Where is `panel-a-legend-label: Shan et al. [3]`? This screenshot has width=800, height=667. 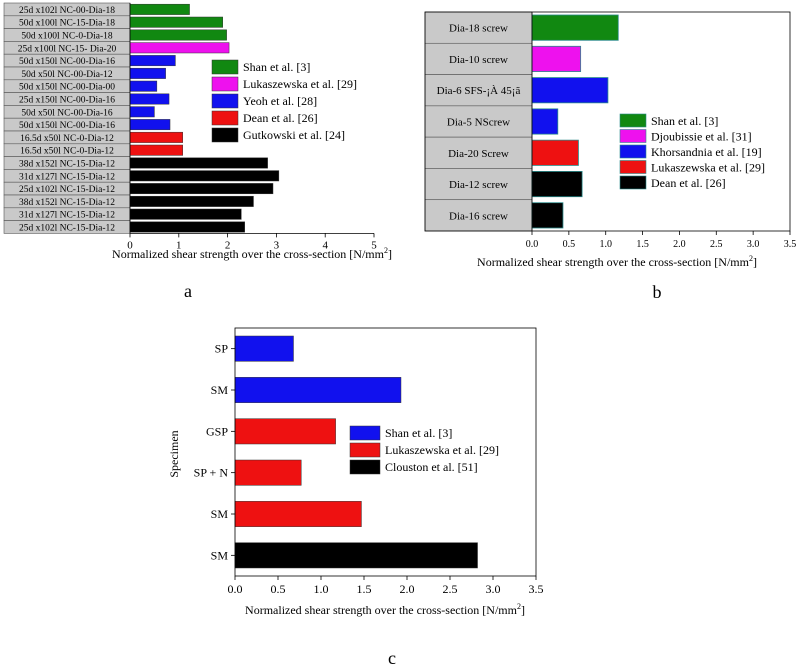 panel-a-legend-label: Shan et al. [3] is located at coordinates (276, 67).